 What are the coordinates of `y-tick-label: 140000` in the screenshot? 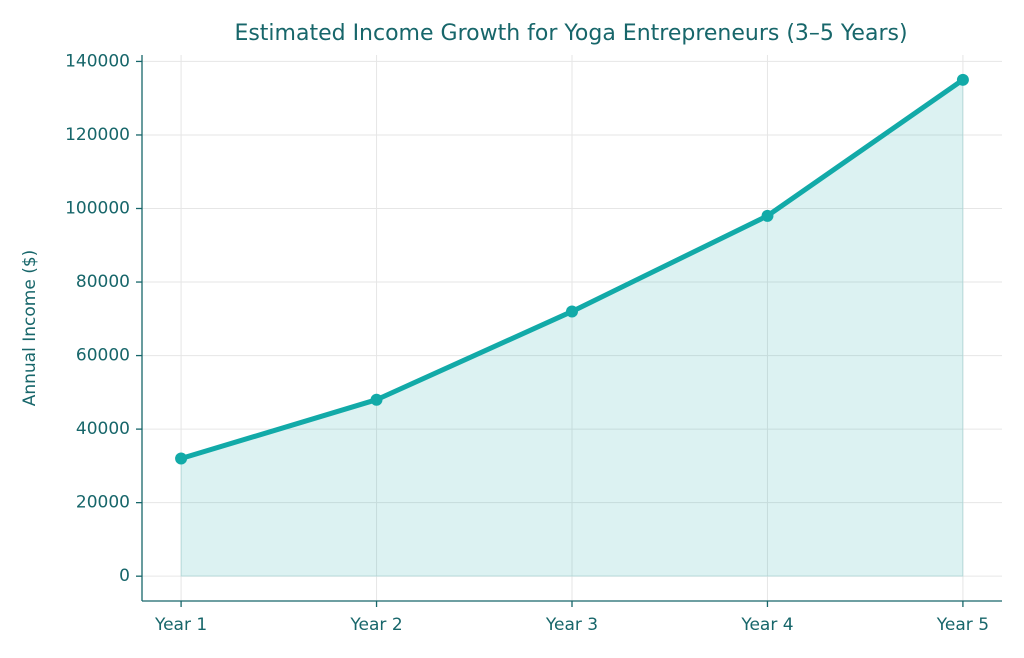 It's located at (97, 61).